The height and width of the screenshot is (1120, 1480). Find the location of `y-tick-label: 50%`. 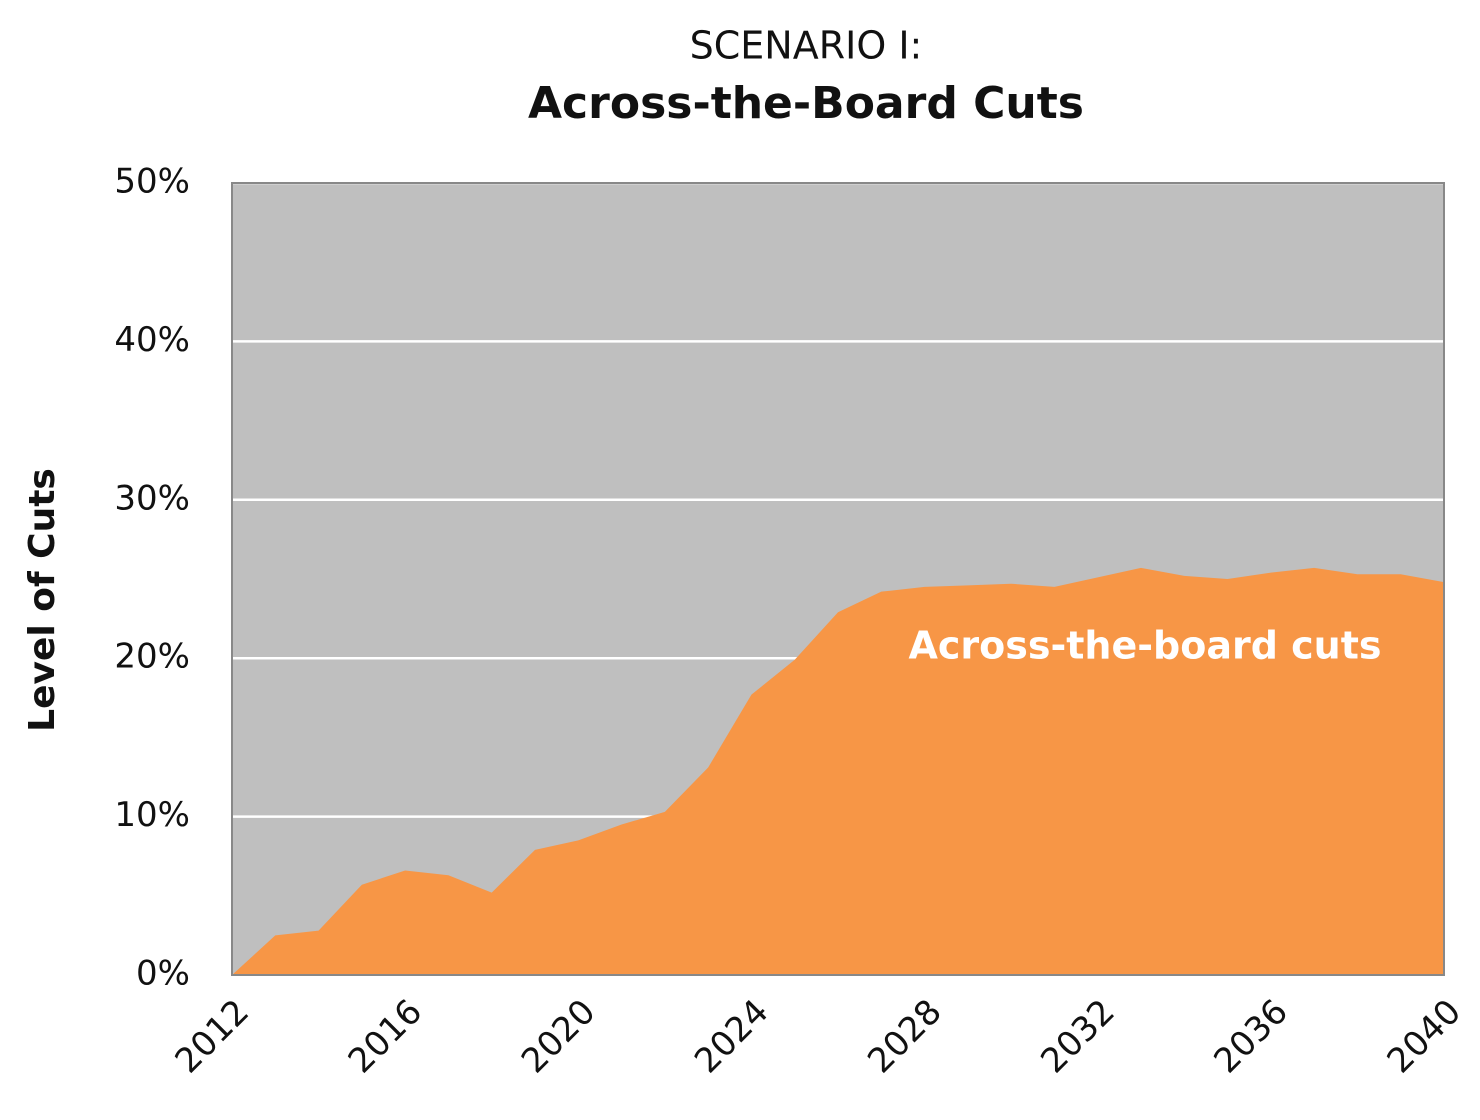

y-tick-label: 50% is located at coordinates (152, 182).